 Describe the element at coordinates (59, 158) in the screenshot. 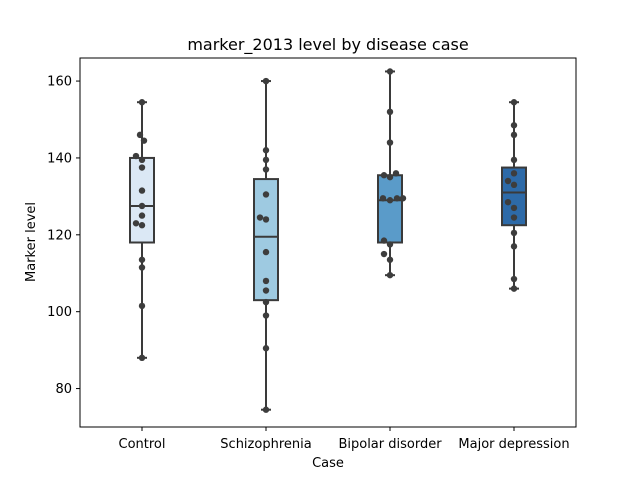

I see `y-tick-label: 140` at that location.